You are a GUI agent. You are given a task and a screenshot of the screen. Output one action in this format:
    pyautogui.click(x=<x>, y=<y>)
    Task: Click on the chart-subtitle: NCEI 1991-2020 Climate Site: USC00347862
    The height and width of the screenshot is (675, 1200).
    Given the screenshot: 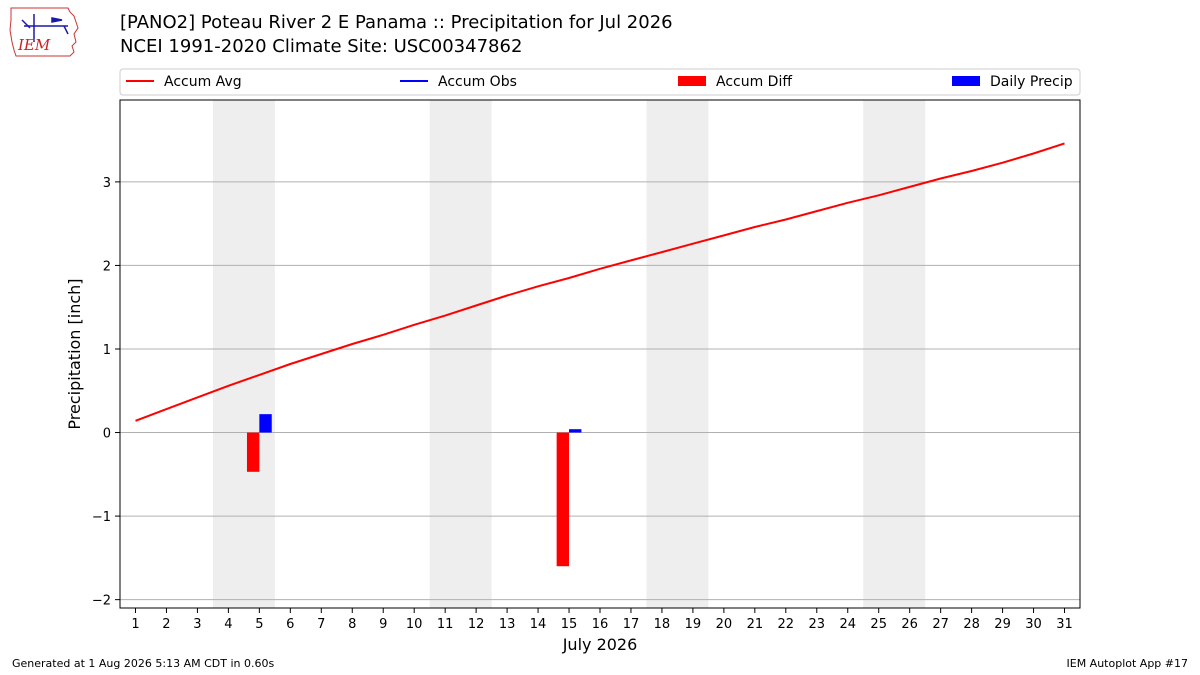 What is the action you would take?
    pyautogui.click(x=321, y=46)
    